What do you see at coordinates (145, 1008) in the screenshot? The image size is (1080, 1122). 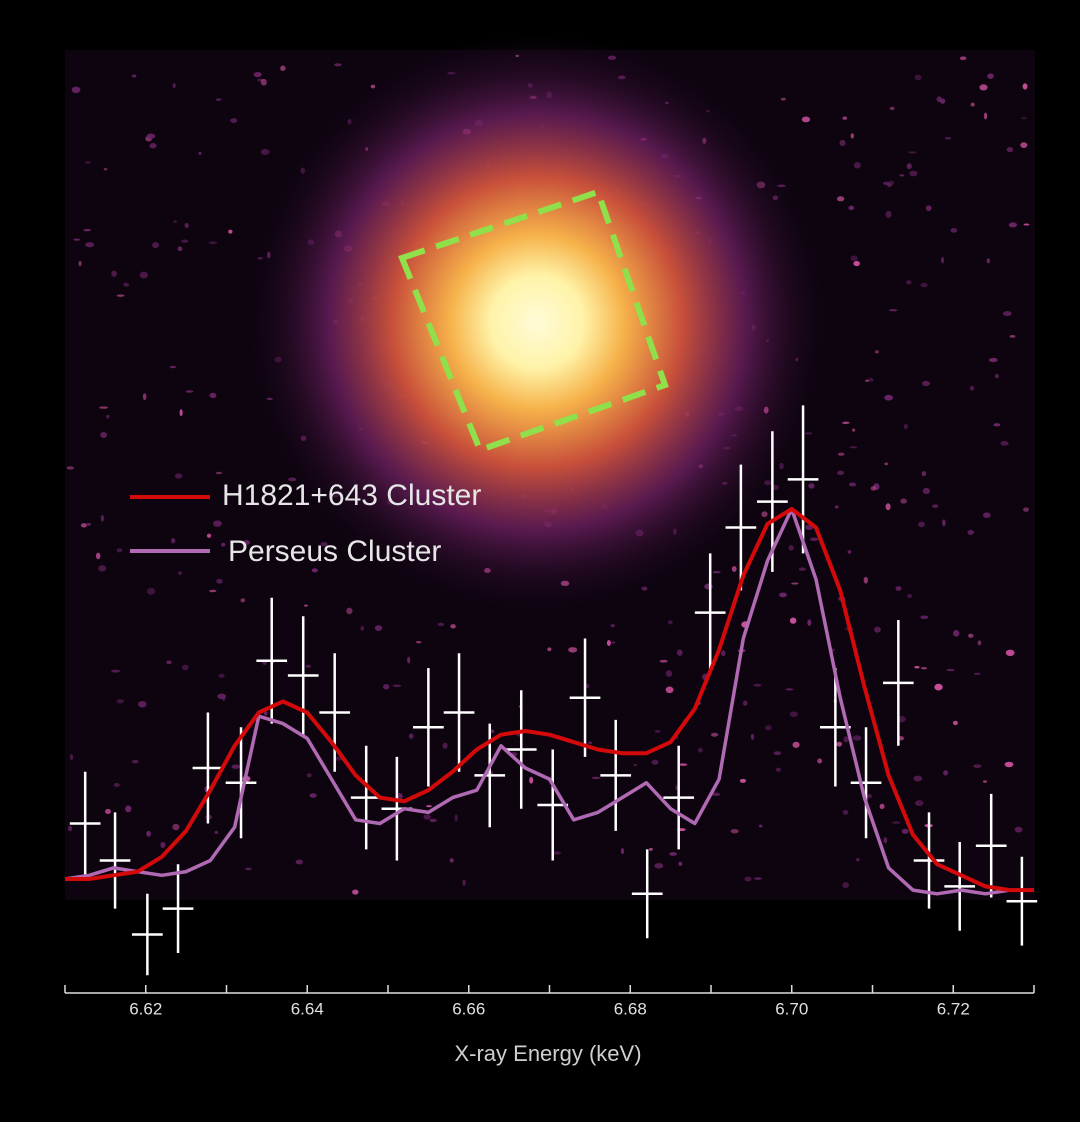 I see `x-tick-label: 6.62` at bounding box center [145, 1008].